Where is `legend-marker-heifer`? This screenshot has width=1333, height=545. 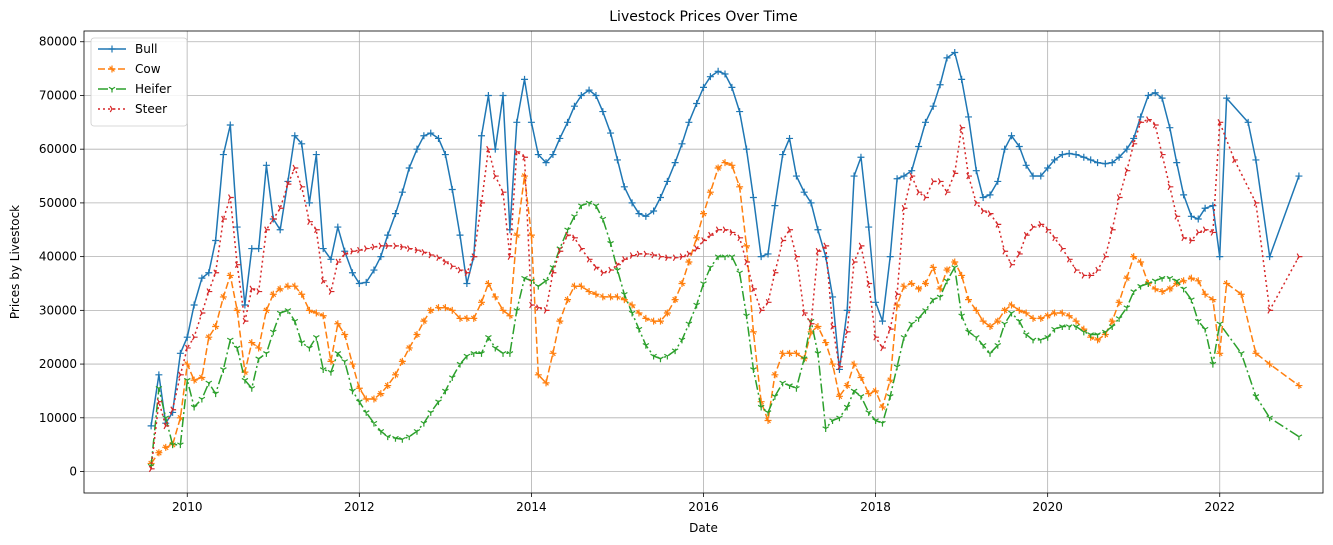 legend-marker-heifer is located at coordinates (112, 89).